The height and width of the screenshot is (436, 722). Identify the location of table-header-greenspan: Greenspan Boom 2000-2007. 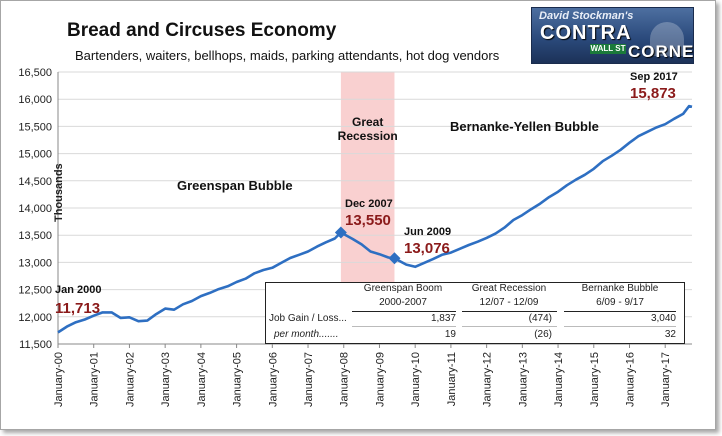
(403, 295).